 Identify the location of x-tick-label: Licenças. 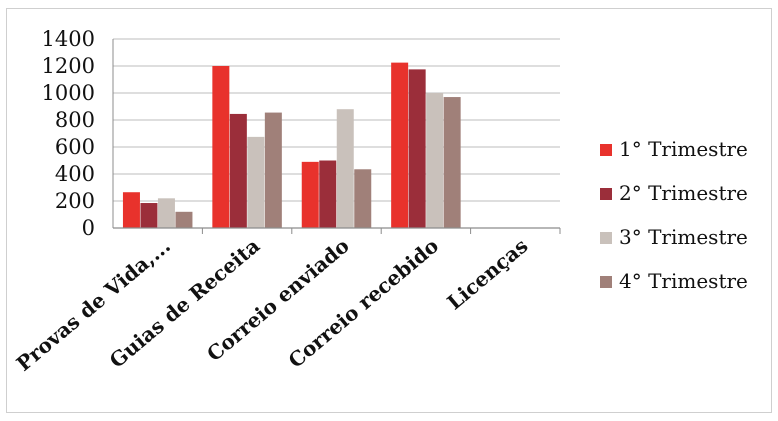
(487, 273).